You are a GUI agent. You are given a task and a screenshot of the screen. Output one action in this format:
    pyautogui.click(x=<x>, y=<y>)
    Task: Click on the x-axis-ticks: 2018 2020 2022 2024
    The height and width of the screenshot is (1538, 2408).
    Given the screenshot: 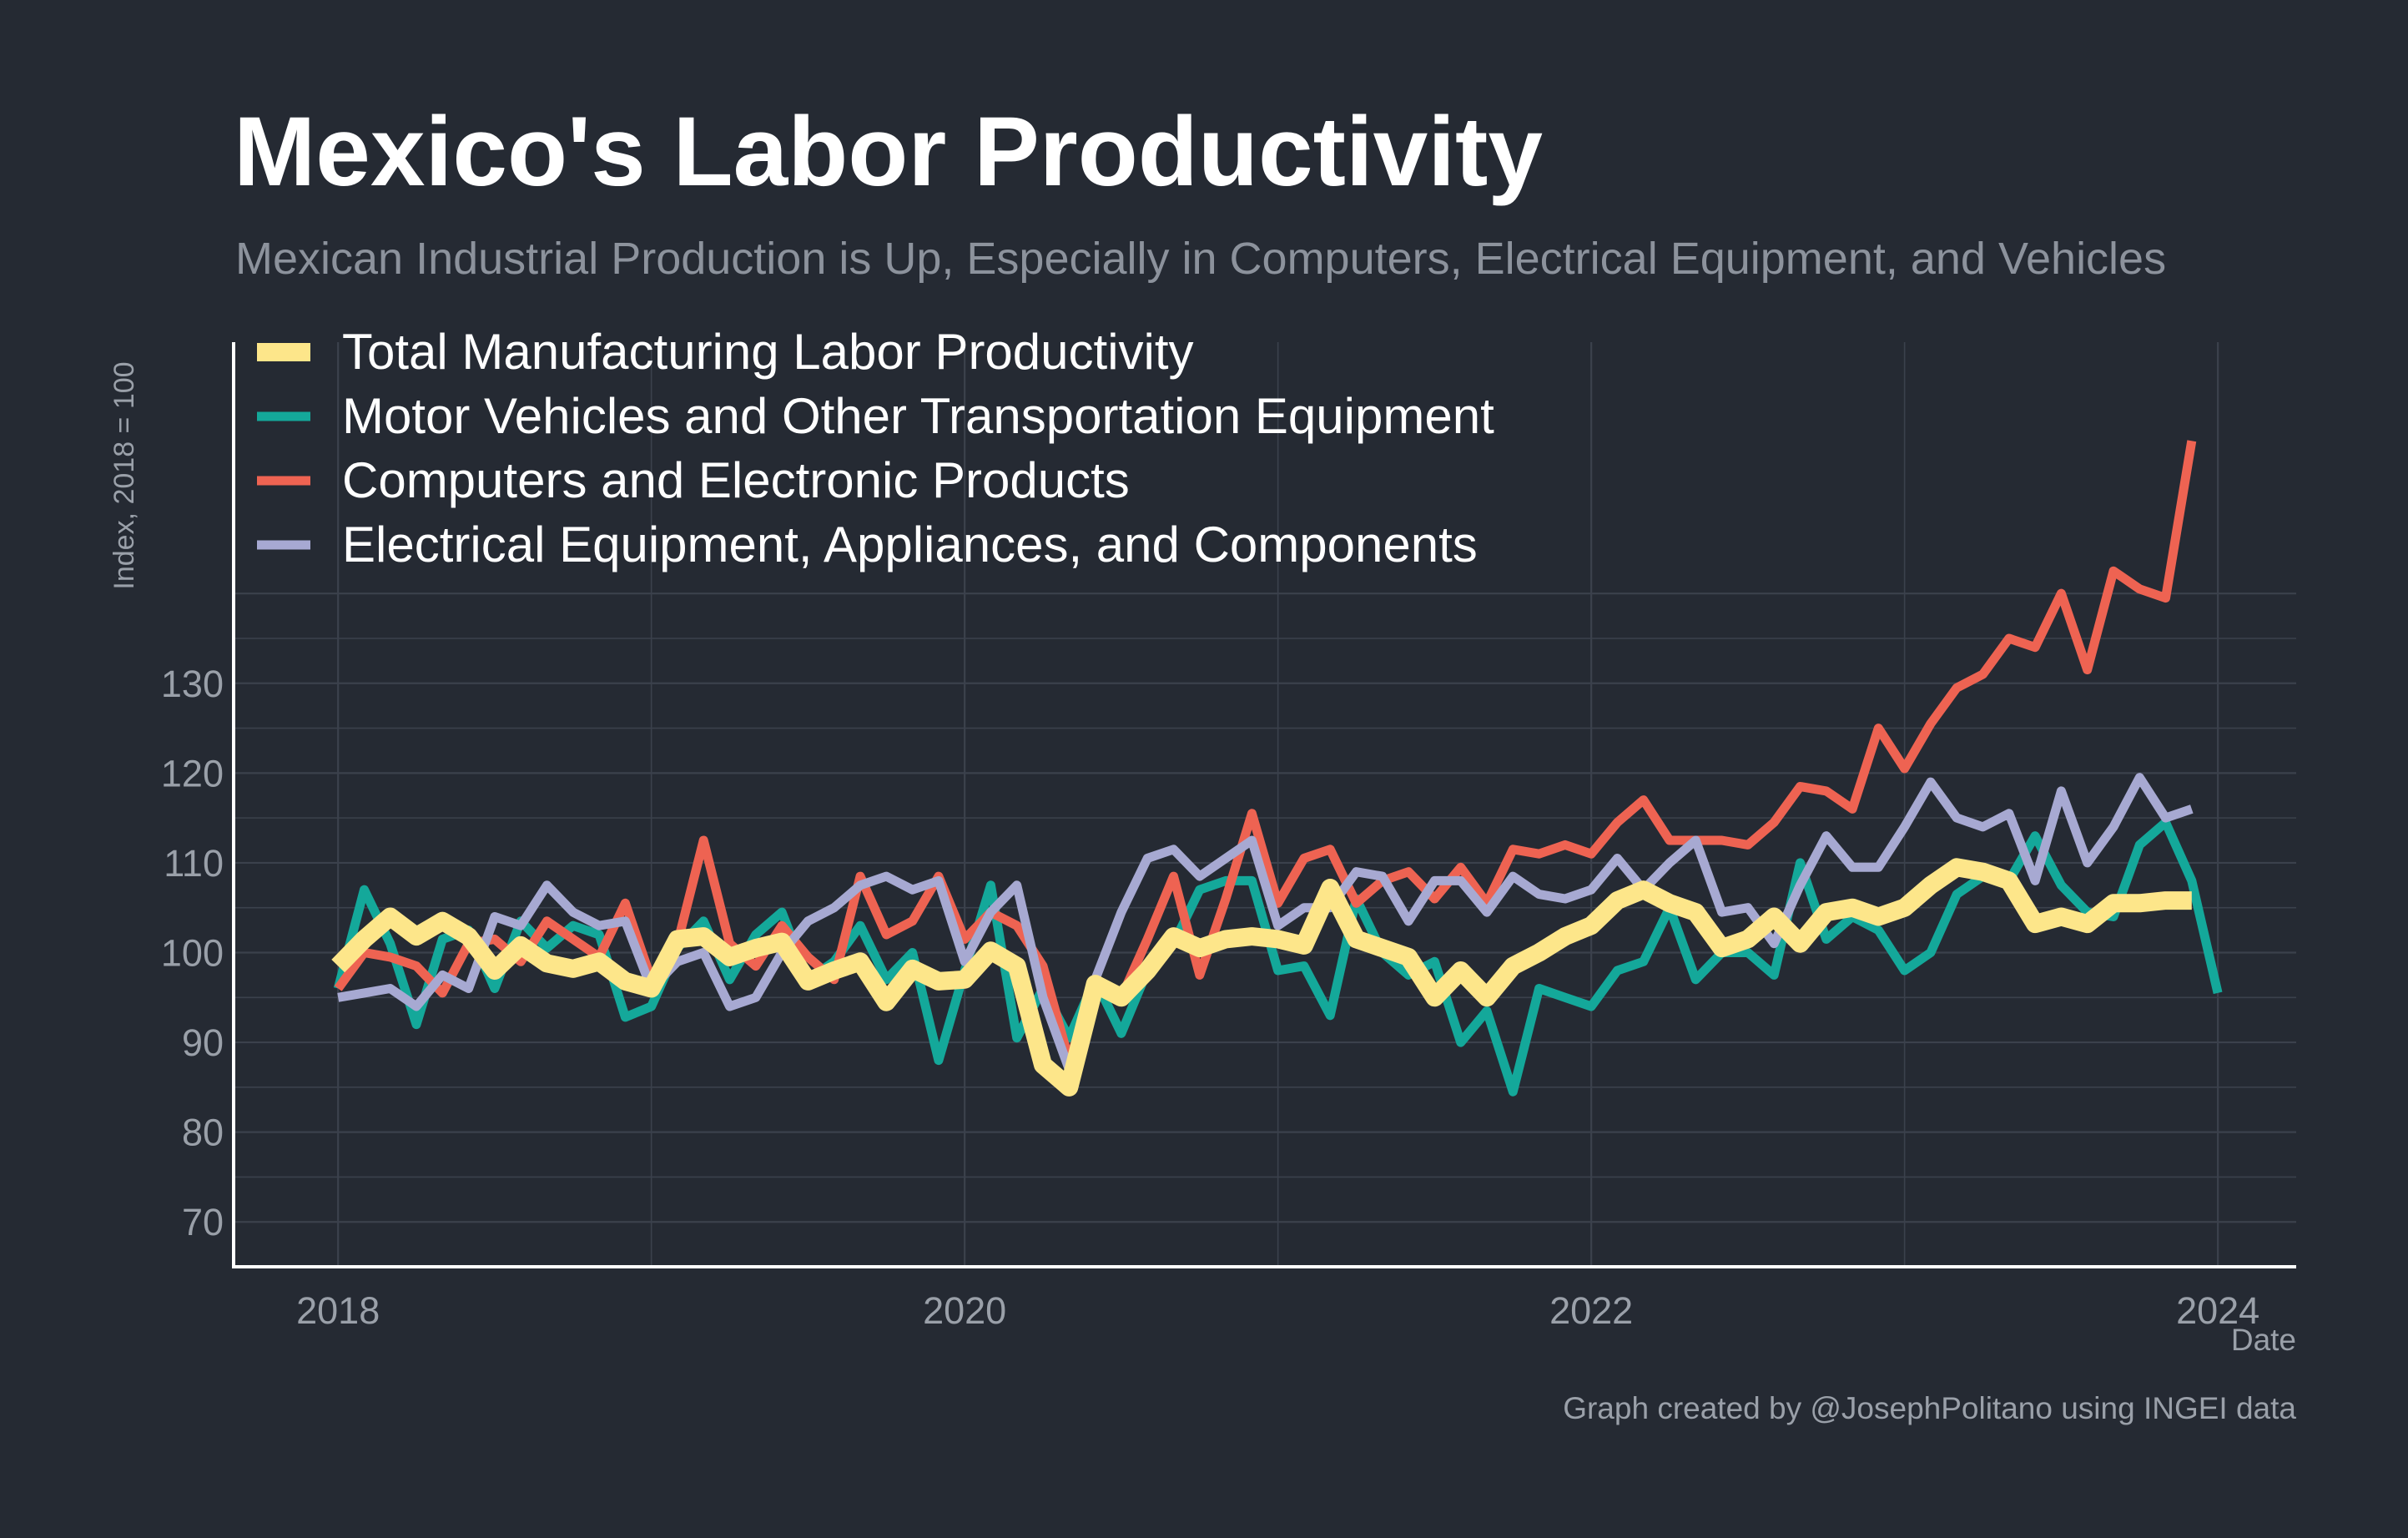 What is the action you would take?
    pyautogui.click(x=1277, y=1310)
    